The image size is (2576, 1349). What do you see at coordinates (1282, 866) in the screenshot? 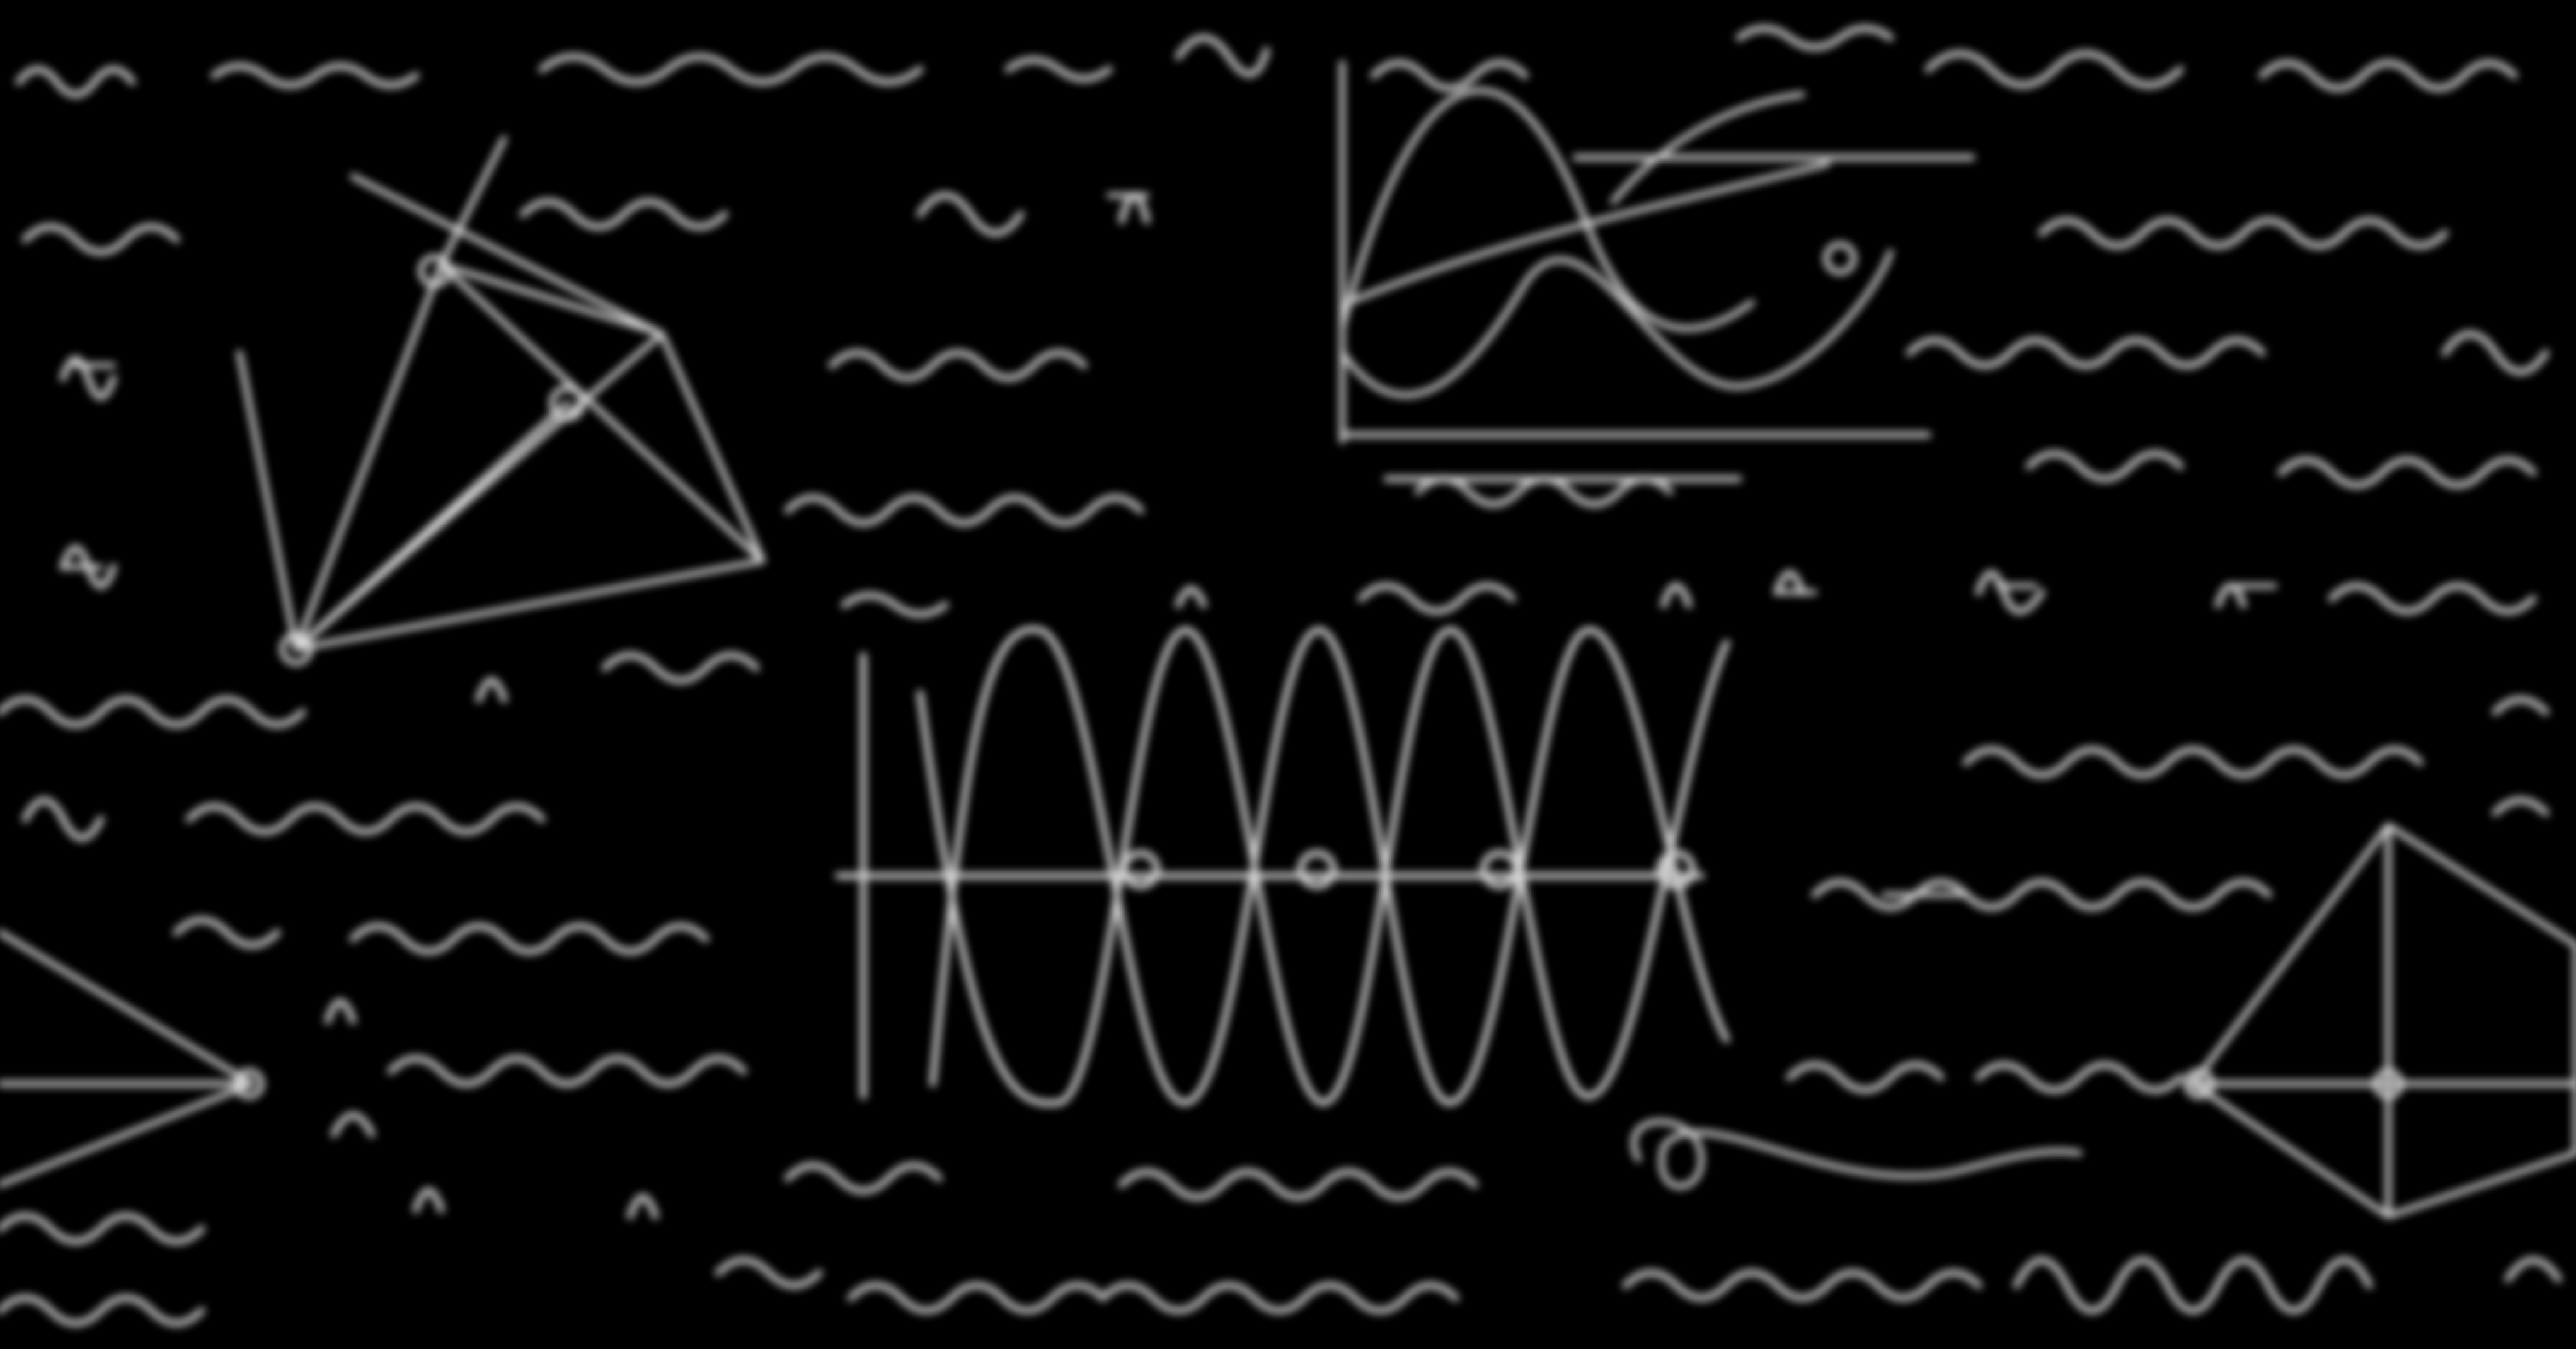
I see `center-sine-wave` at bounding box center [1282, 866].